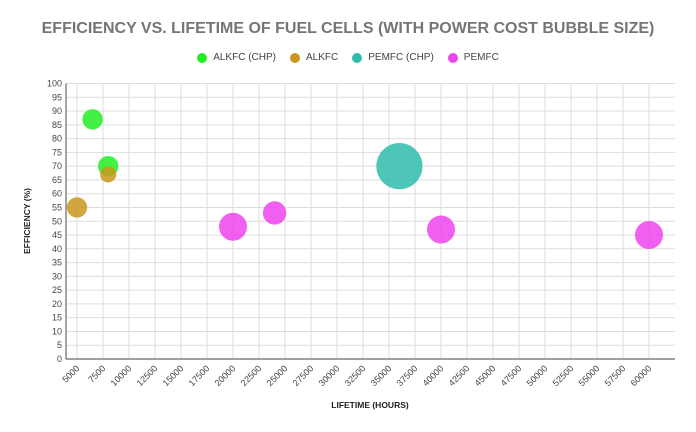 The image size is (696, 432). What do you see at coordinates (57, 290) in the screenshot?
I see `y-tick-label: 25` at bounding box center [57, 290].